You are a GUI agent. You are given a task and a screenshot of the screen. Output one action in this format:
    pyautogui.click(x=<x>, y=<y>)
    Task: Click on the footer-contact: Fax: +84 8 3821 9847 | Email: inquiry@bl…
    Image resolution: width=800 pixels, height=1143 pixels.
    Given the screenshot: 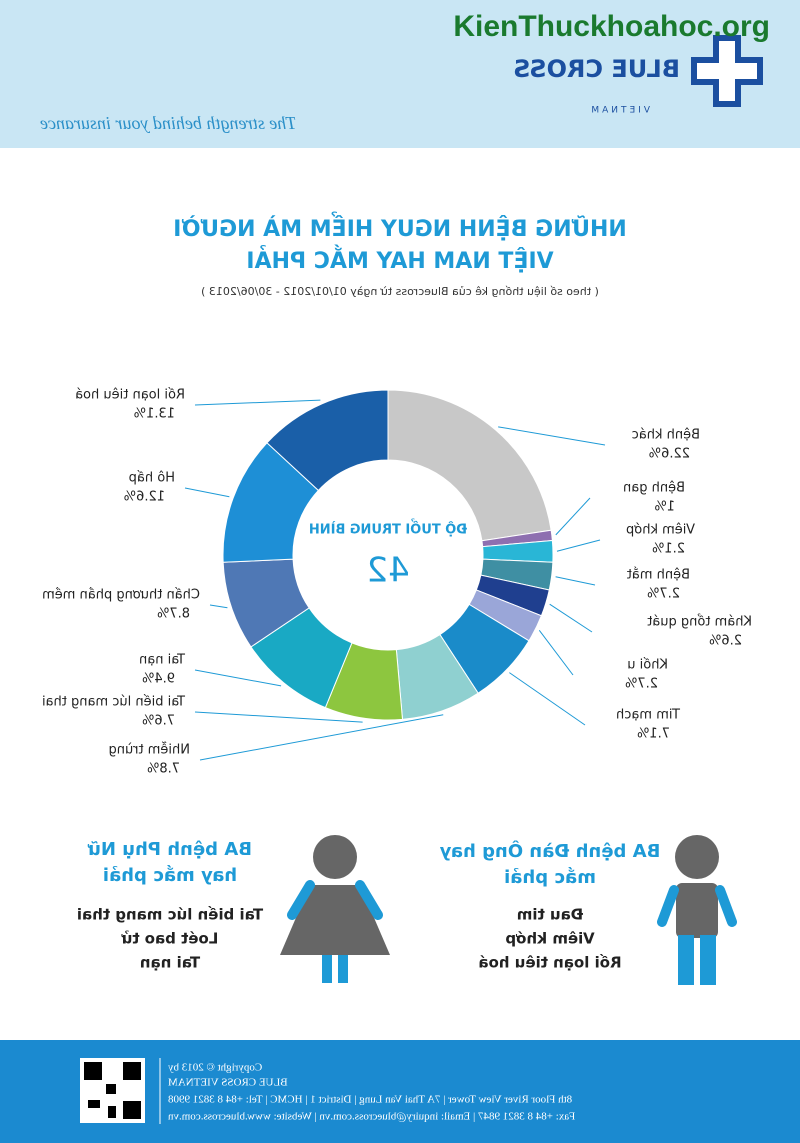 What is the action you would take?
    pyautogui.click(x=372, y=1117)
    